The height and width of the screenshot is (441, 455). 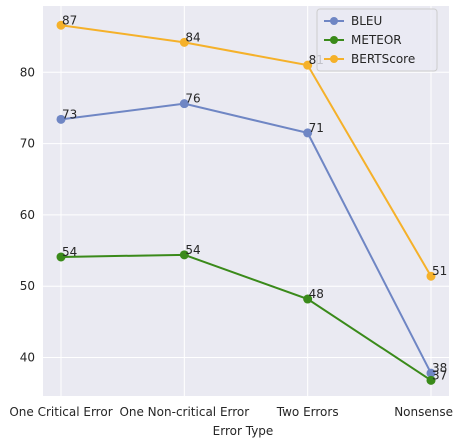 I want to click on x-axis-label: Error Type, so click(x=243, y=431).